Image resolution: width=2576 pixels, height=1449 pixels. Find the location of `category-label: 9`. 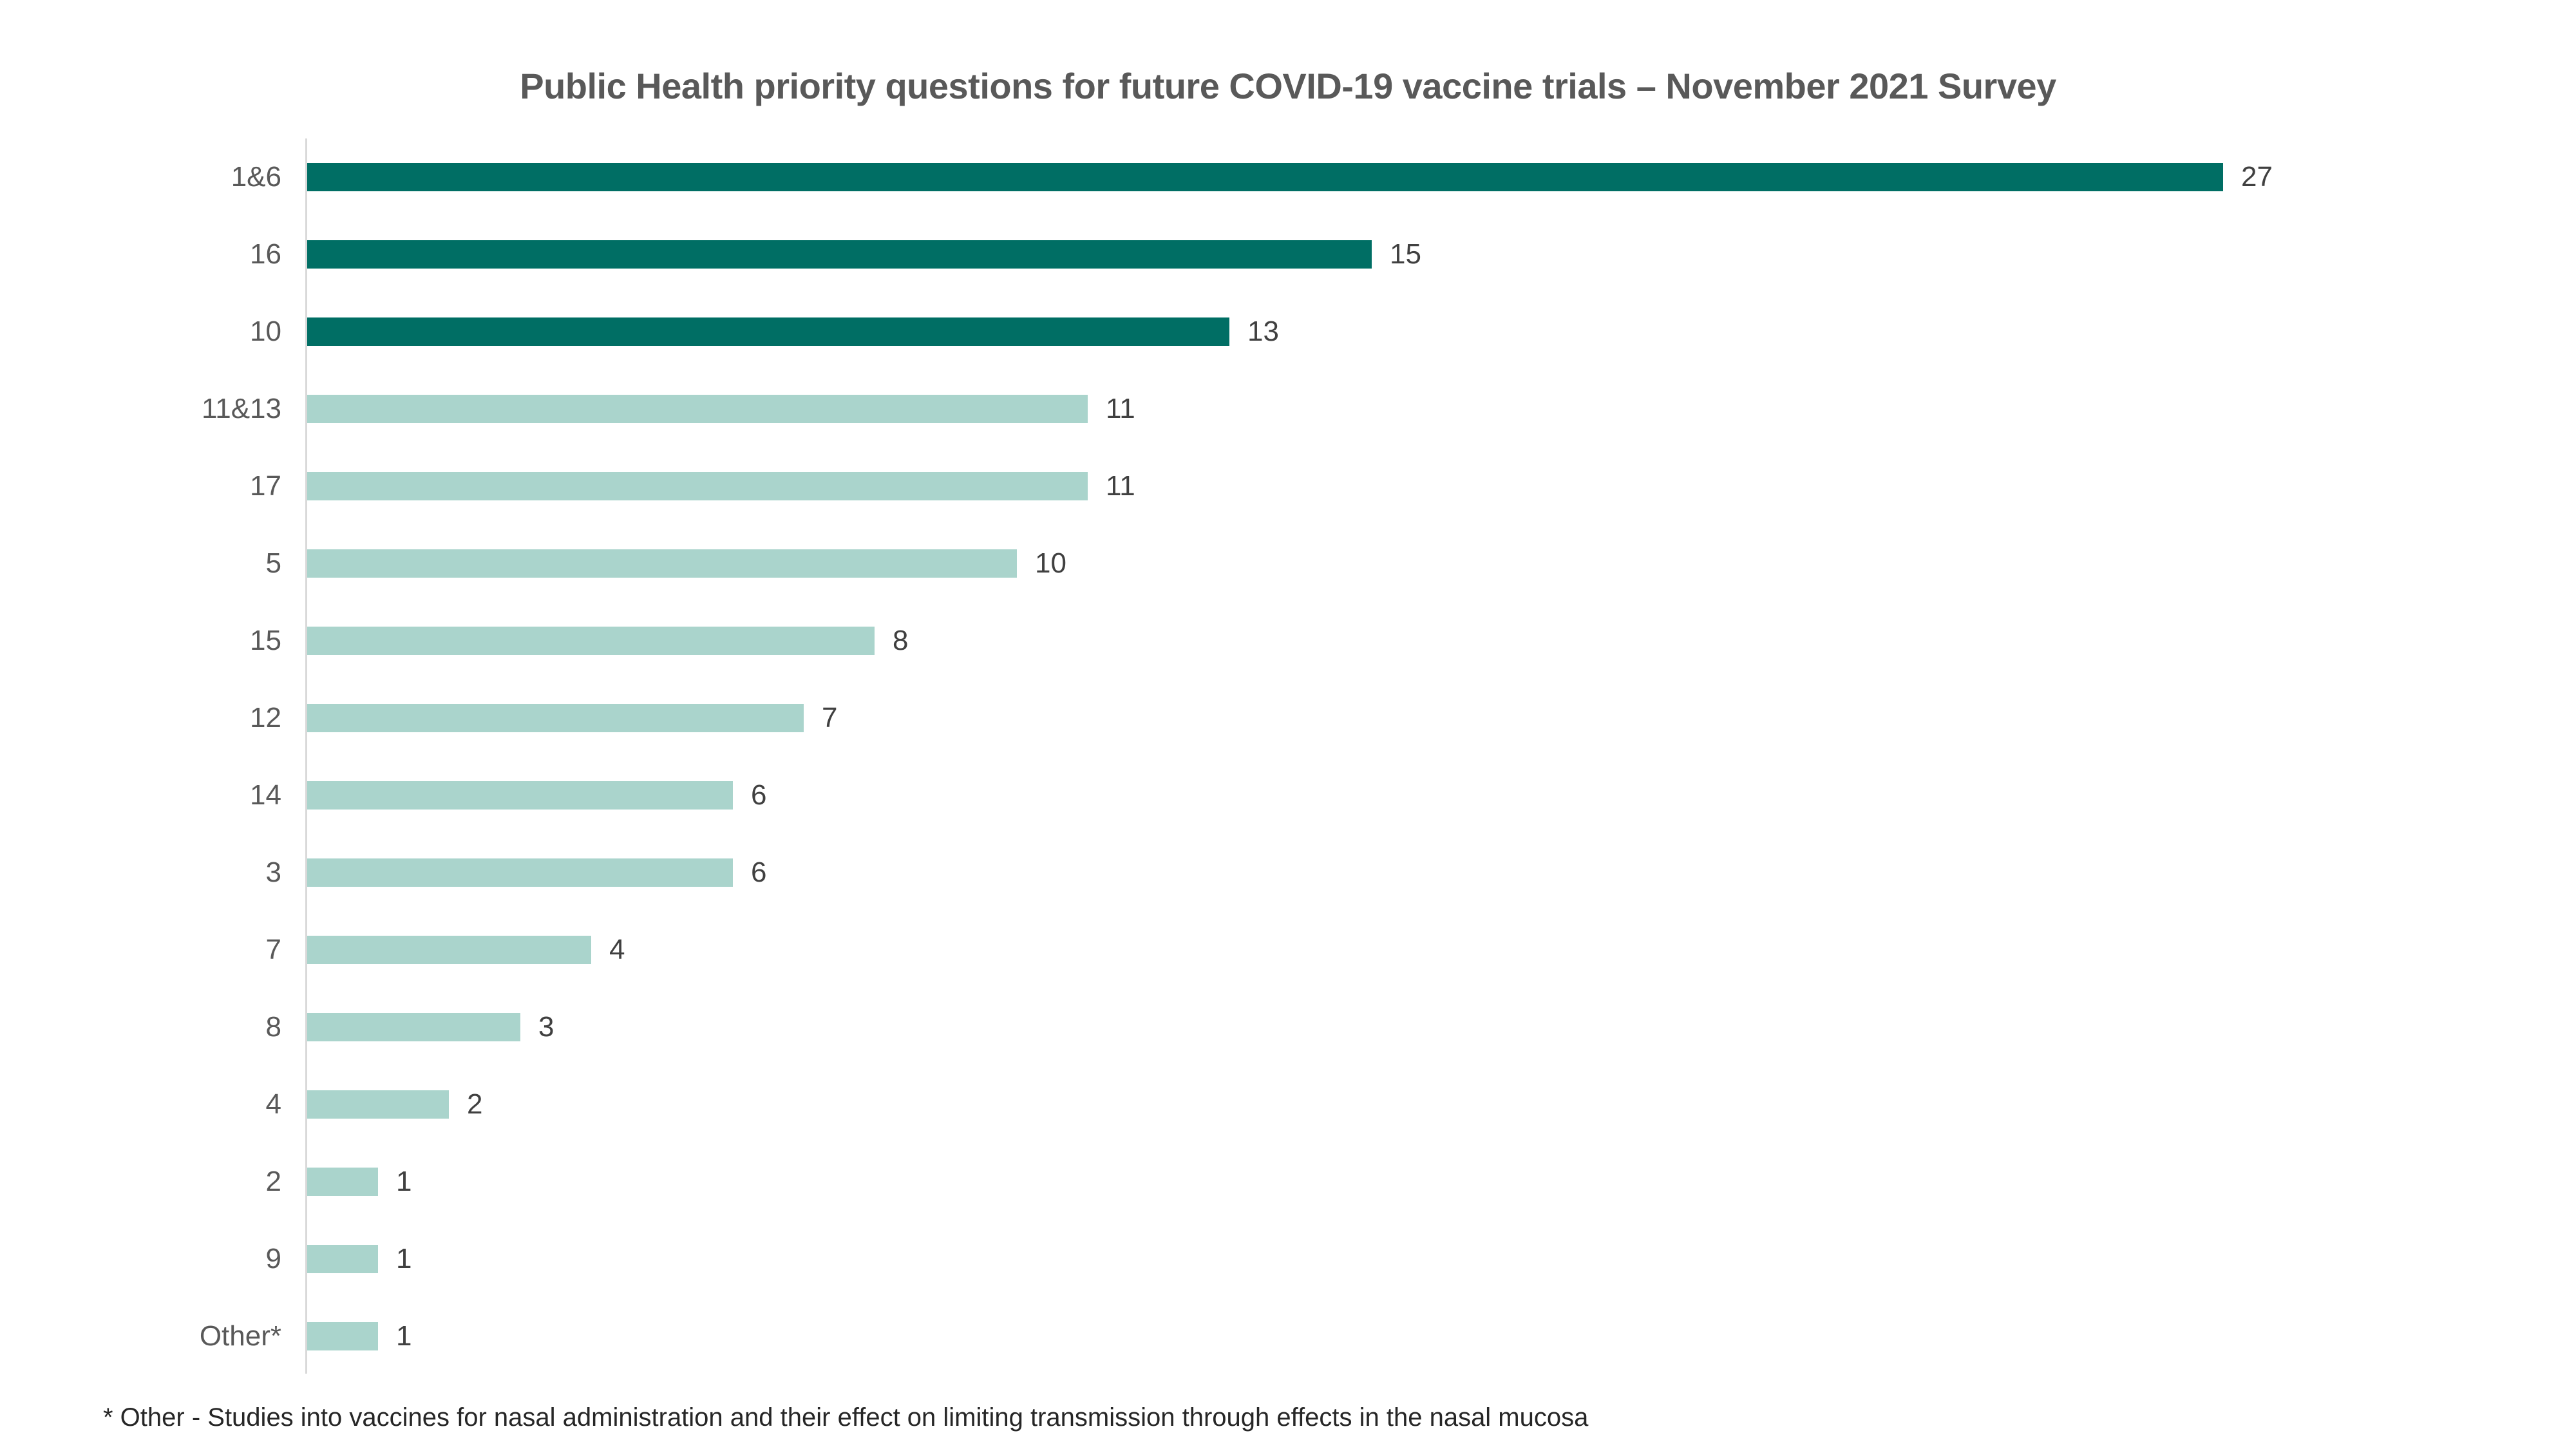

category-label: 9 is located at coordinates (273, 1258).